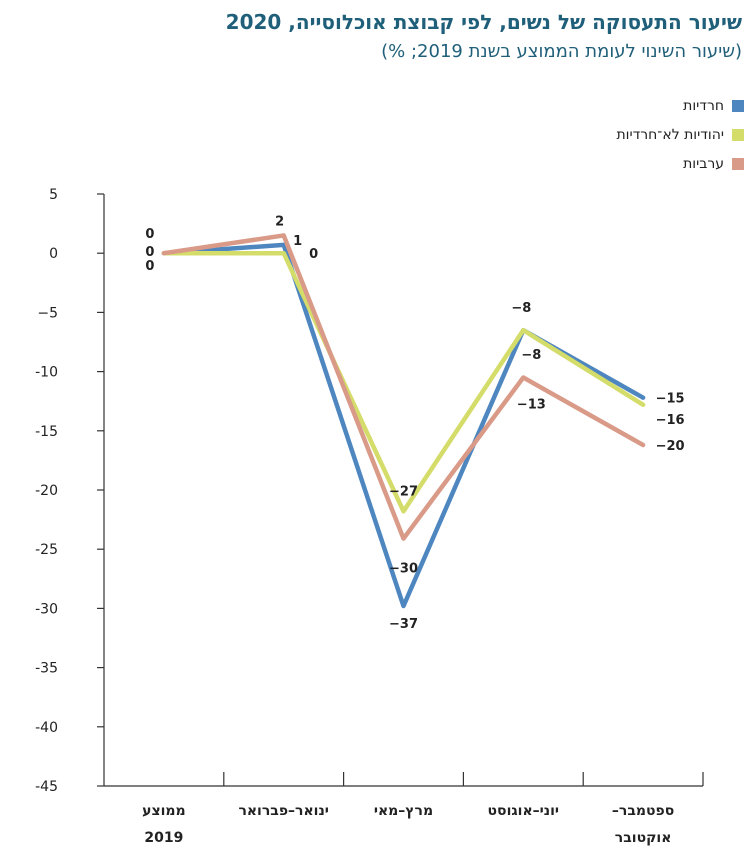 This screenshot has width=756, height=861. What do you see at coordinates (680, 106) in the screenshot?
I see `legend-item-haredi: חרדיות` at bounding box center [680, 106].